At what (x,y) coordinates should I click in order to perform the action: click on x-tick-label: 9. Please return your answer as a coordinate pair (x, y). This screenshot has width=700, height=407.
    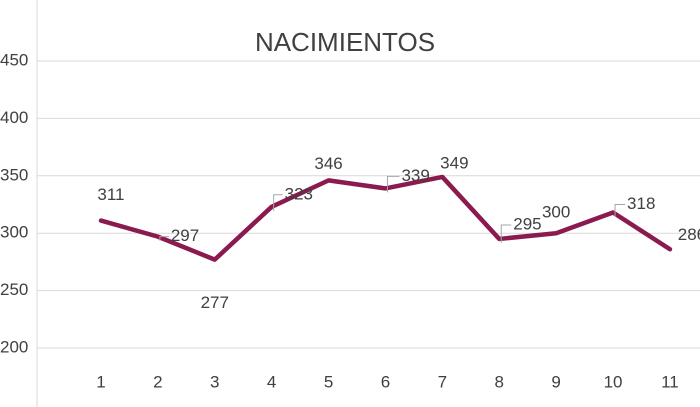
    Looking at the image, I should click on (555, 381).